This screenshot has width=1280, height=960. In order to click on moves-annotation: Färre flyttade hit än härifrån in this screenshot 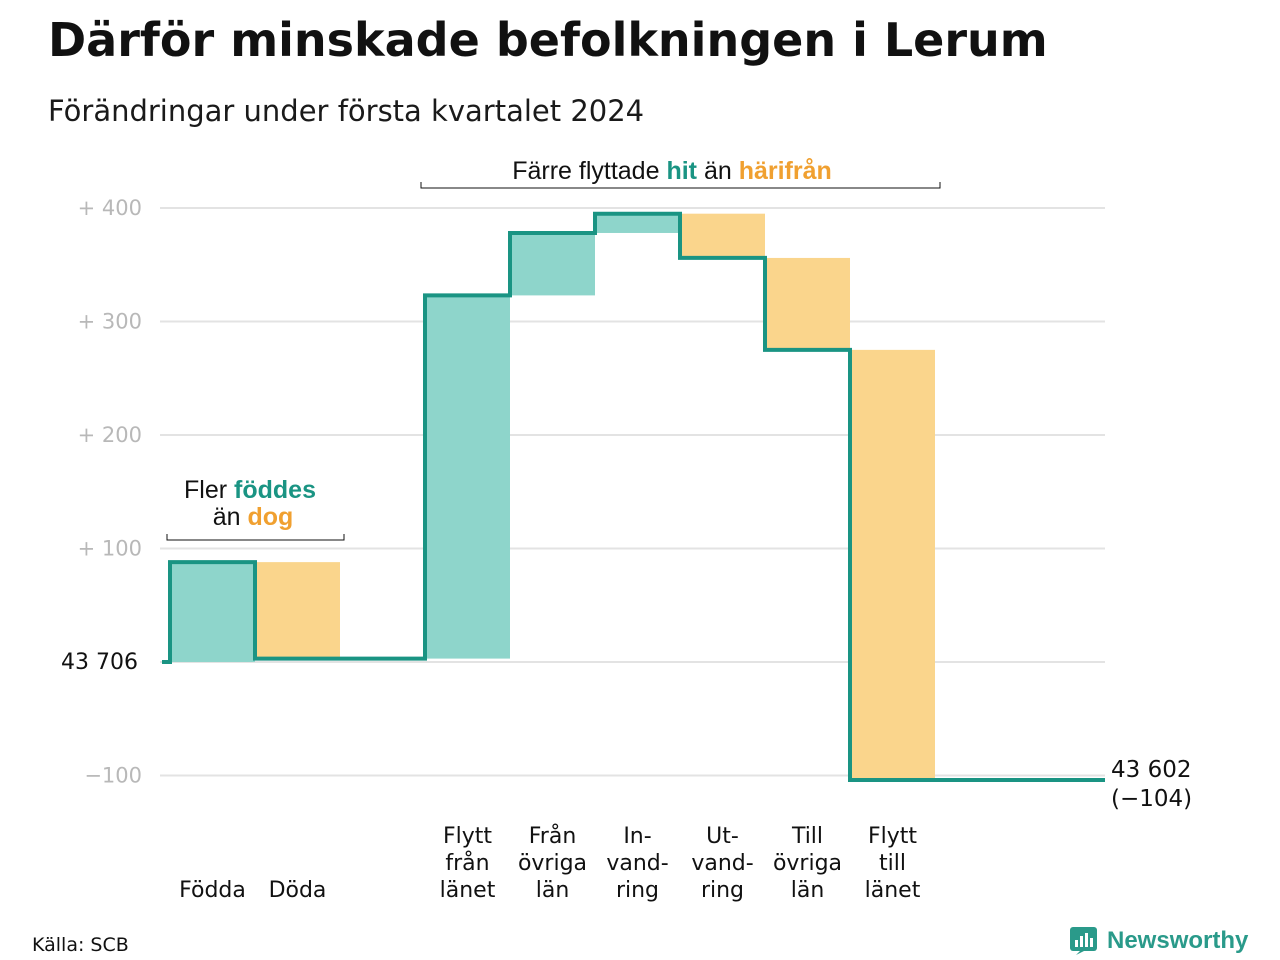, I will do `click(680, 173)`.